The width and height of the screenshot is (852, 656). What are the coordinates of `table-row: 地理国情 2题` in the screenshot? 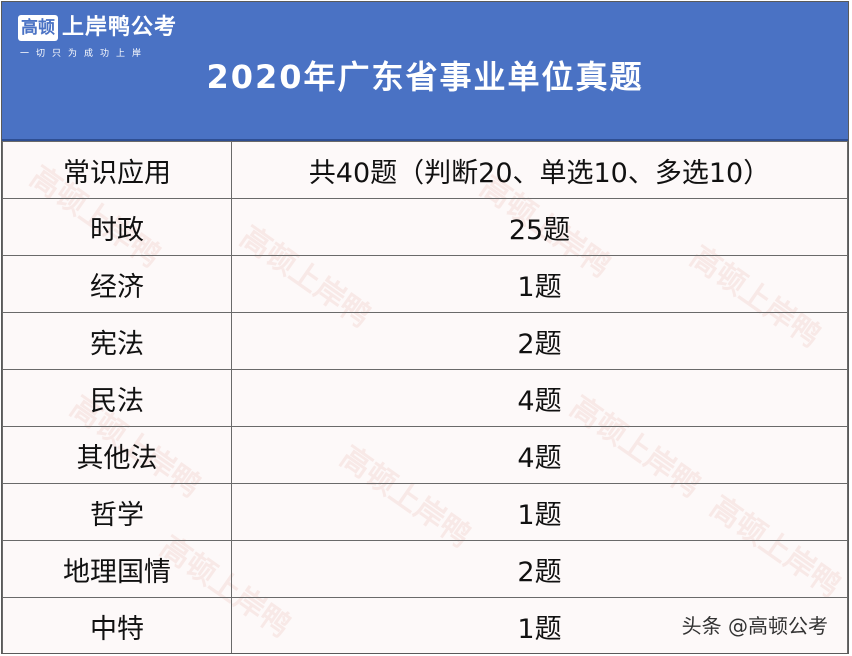 It's located at (425, 569).